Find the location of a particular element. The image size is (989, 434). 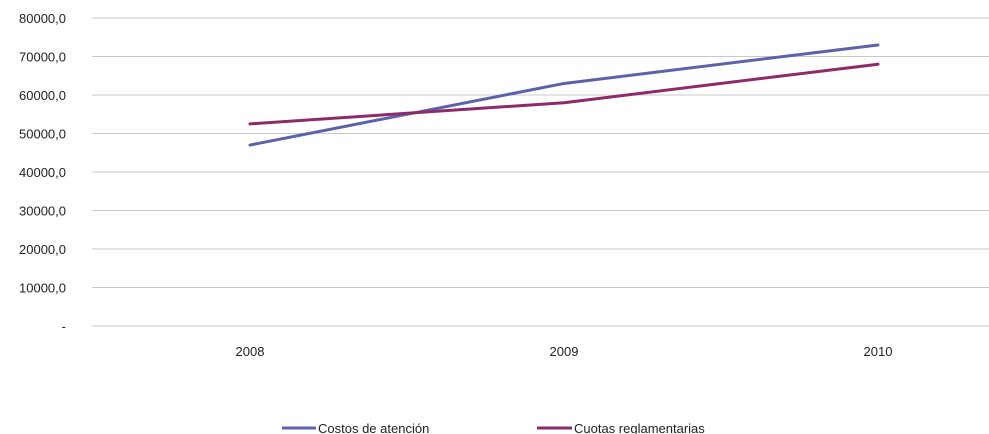

y-tick-label: 80000,0 is located at coordinates (42, 18).